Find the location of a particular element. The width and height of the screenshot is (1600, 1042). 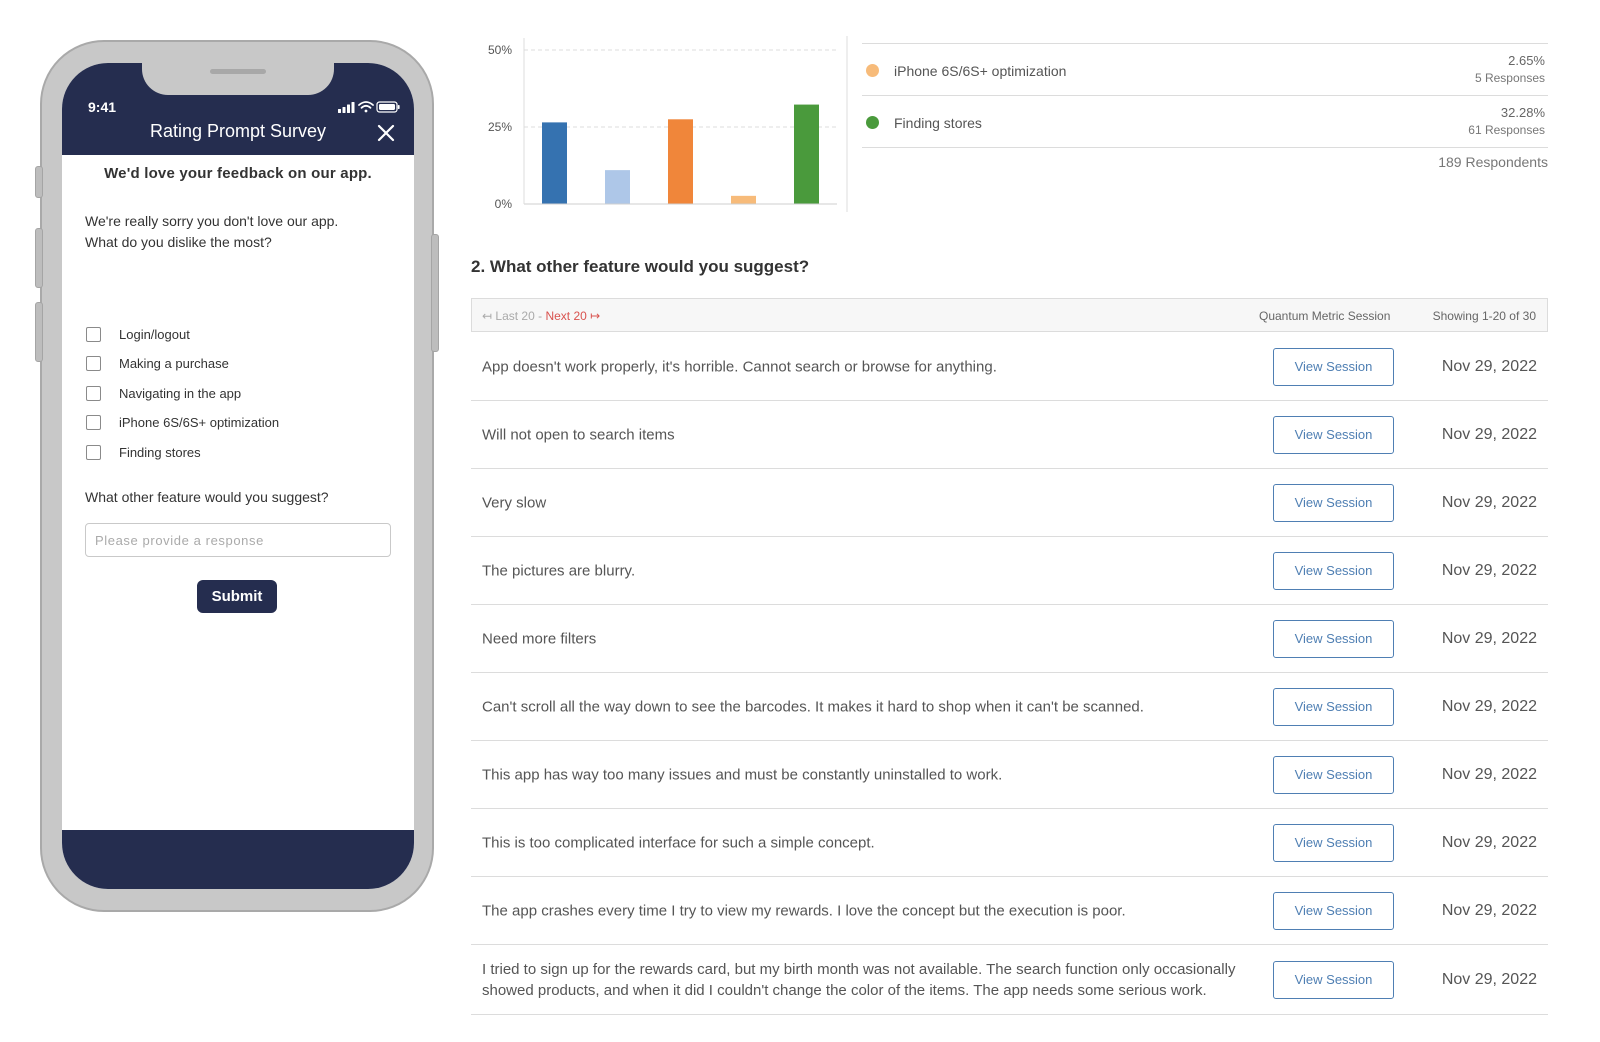

option-iphone-optimization: iPhone 6S/6S+ optimization is located at coordinates (182, 422).